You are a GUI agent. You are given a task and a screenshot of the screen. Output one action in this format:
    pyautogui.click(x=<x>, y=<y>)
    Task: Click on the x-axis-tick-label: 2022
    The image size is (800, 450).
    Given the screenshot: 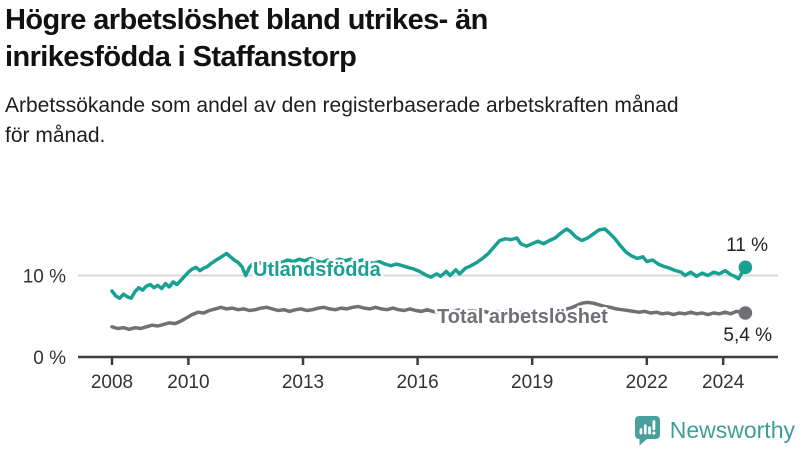 What is the action you would take?
    pyautogui.click(x=647, y=382)
    